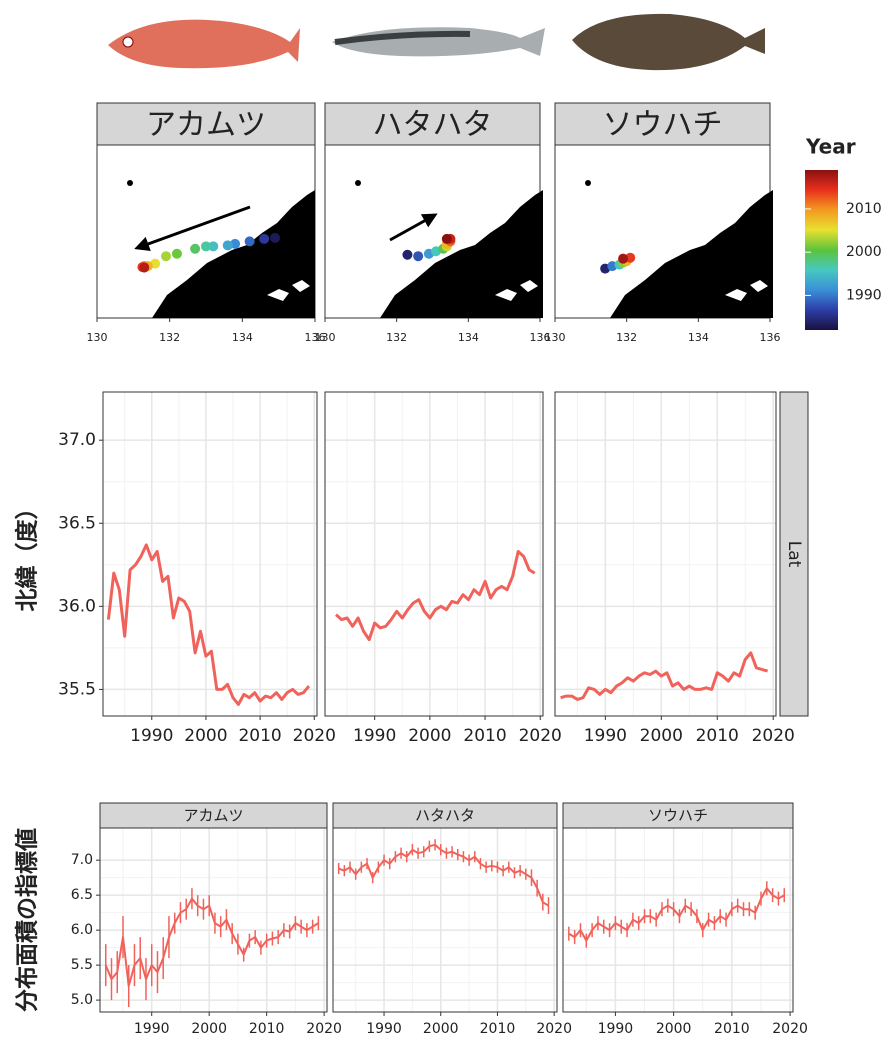  Describe the element at coordinates (668, 42) in the screenshot. I see `fish-souhachi` at that location.